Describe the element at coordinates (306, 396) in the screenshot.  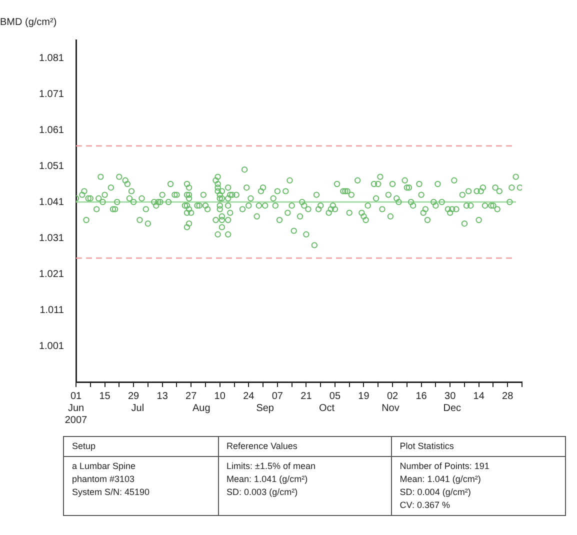
I see `x-tick-label: 21` at that location.